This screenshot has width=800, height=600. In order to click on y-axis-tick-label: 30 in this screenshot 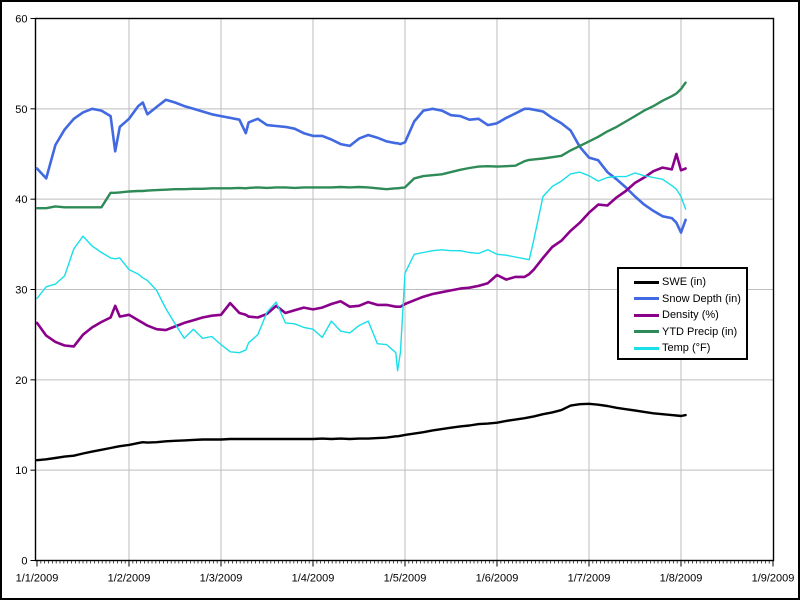, I will do `click(21, 291)`.